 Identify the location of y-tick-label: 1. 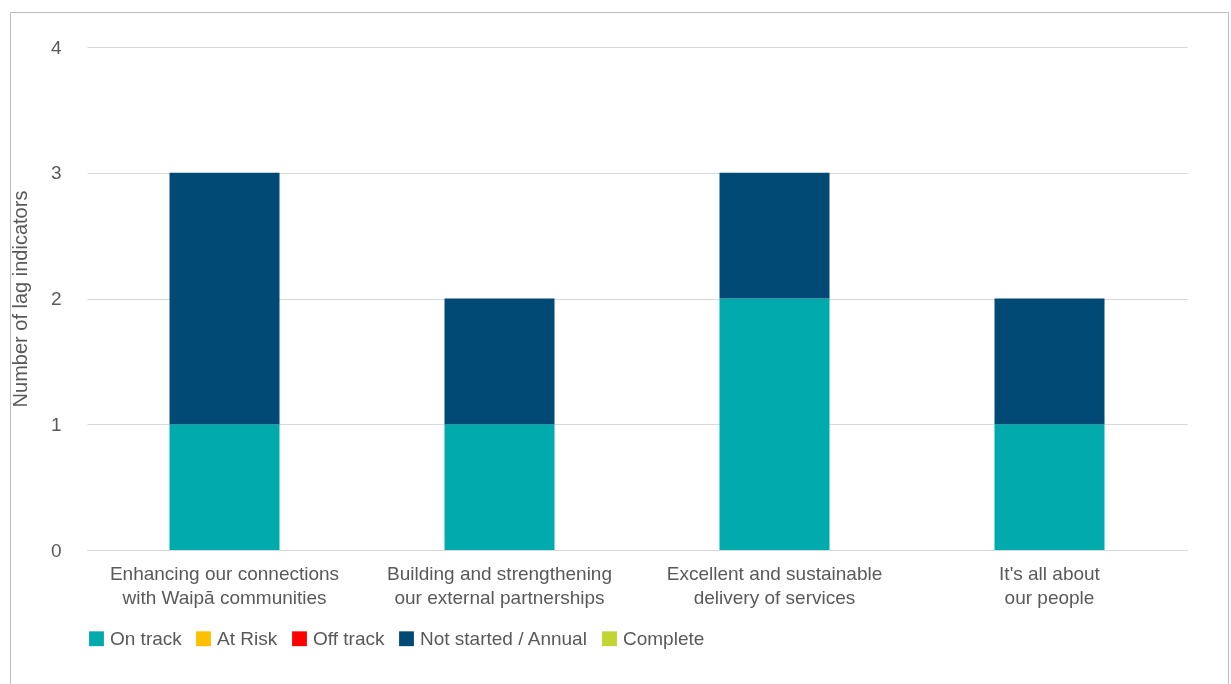
(56, 424).